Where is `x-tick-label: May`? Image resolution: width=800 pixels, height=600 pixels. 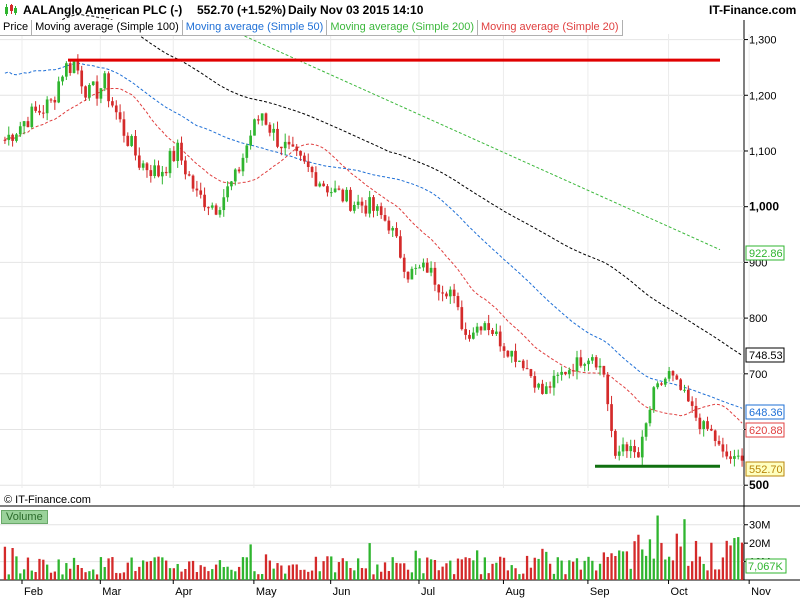 x-tick-label: May is located at coordinates (266, 592).